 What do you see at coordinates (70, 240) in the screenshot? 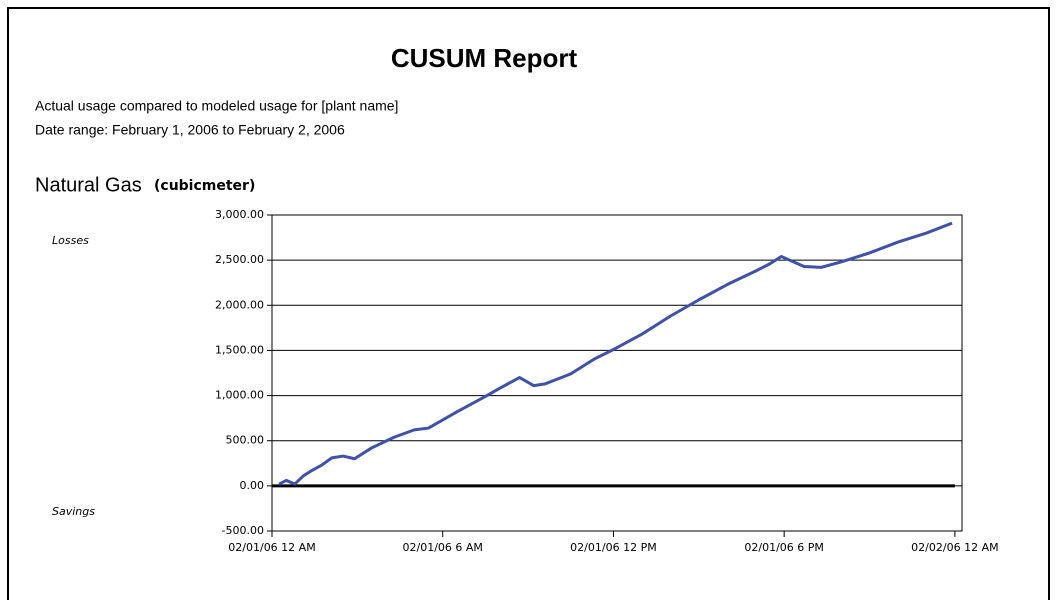
I see `annotation: Losses` at bounding box center [70, 240].